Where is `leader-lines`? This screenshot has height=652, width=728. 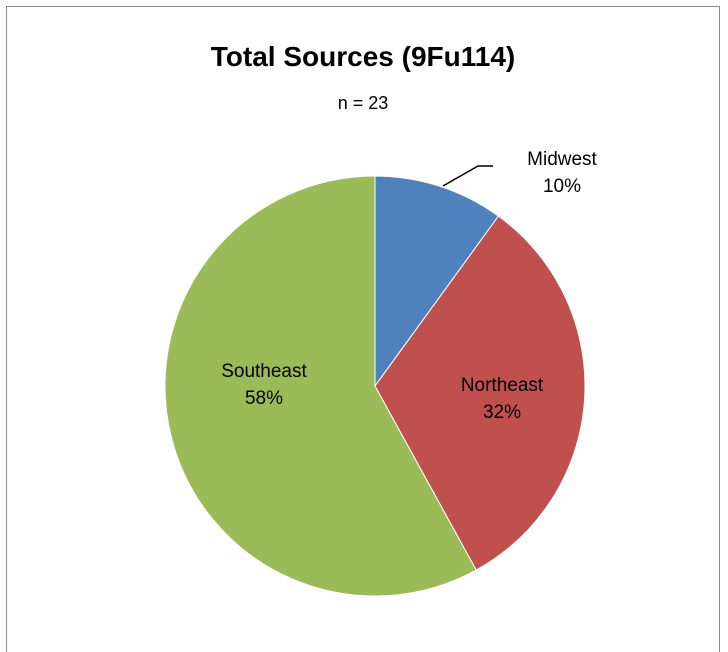
leader-lines is located at coordinates (467, 176).